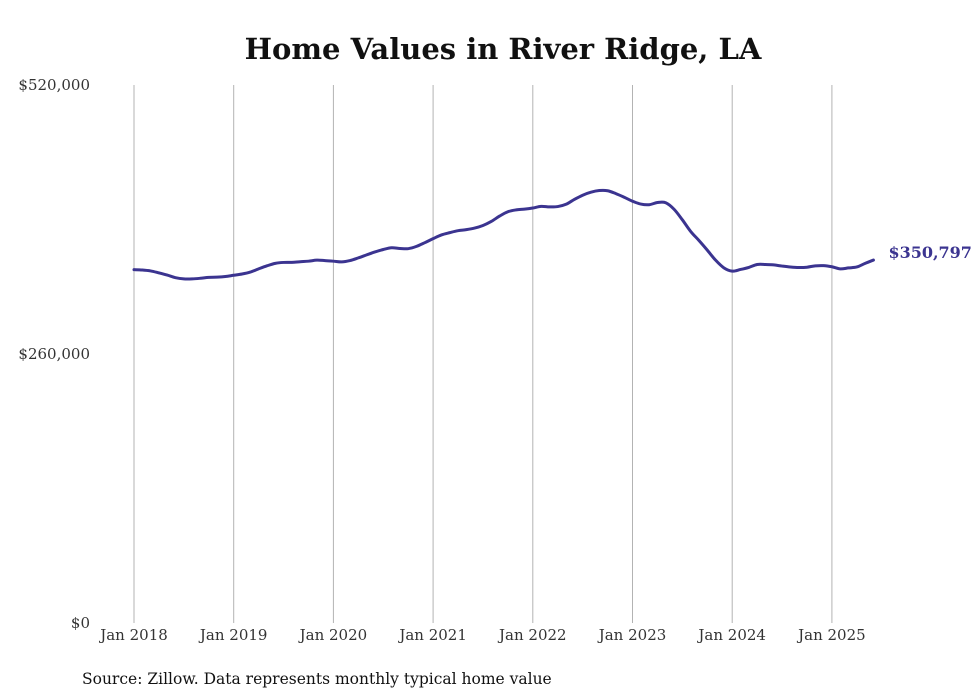 Image resolution: width=980 pixels, height=699 pixels. I want to click on y-tick-label-520000: $520,000, so click(54, 85).